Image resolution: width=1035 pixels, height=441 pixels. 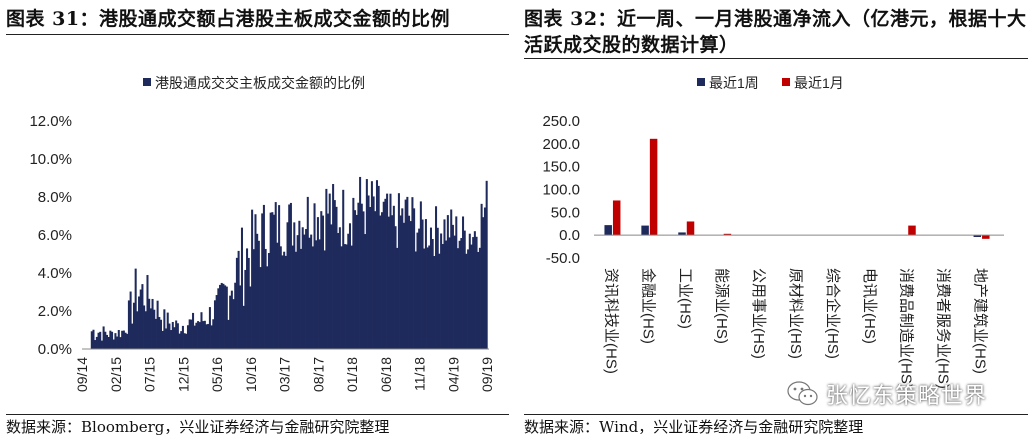 I want to click on legend-label: 港股通成交交主板成交金额的比例, so click(x=260, y=83).